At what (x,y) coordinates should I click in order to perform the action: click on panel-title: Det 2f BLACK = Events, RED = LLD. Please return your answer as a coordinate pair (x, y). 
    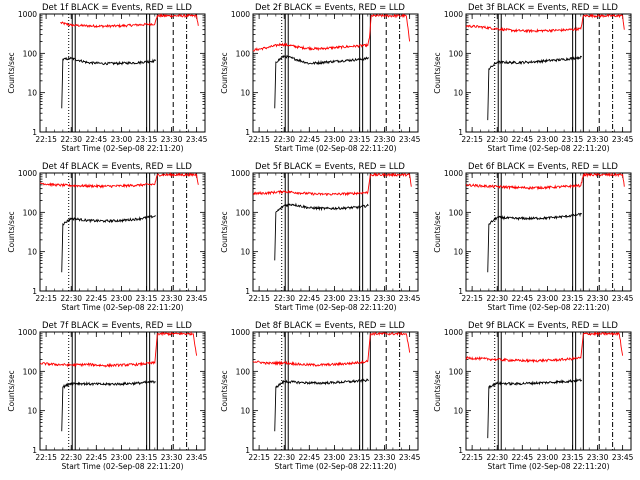
    Looking at the image, I should click on (330, 8).